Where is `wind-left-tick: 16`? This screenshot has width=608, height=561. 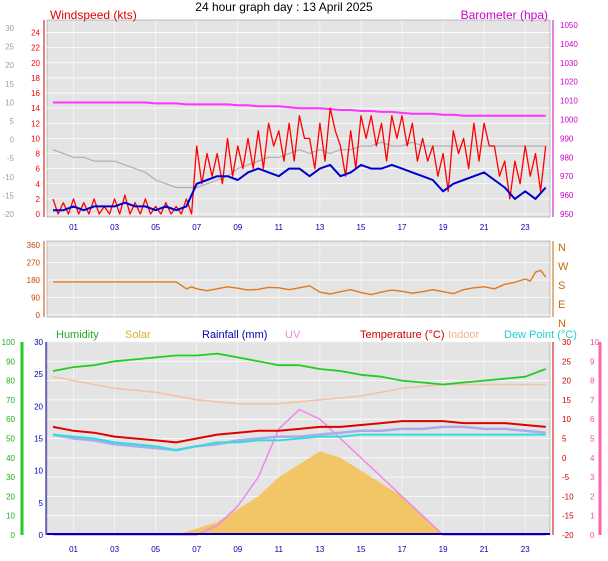
wind-left-tick: 16 is located at coordinates (35, 93).